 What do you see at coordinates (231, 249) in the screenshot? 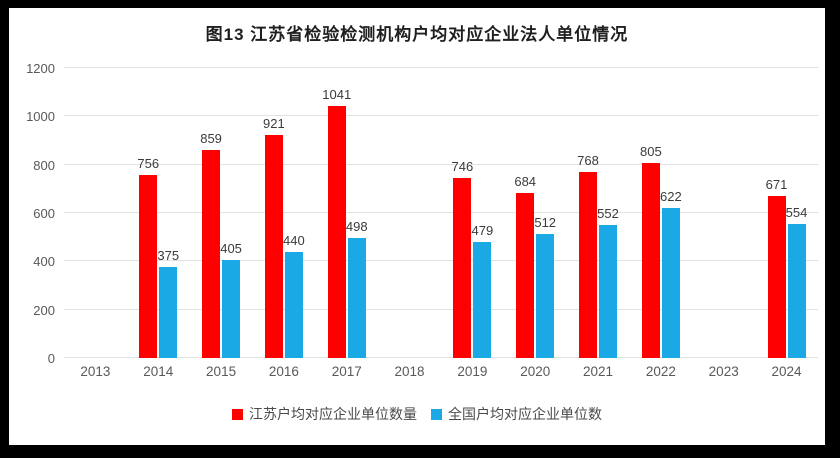
I see `bar-value-label: 405` at bounding box center [231, 249].